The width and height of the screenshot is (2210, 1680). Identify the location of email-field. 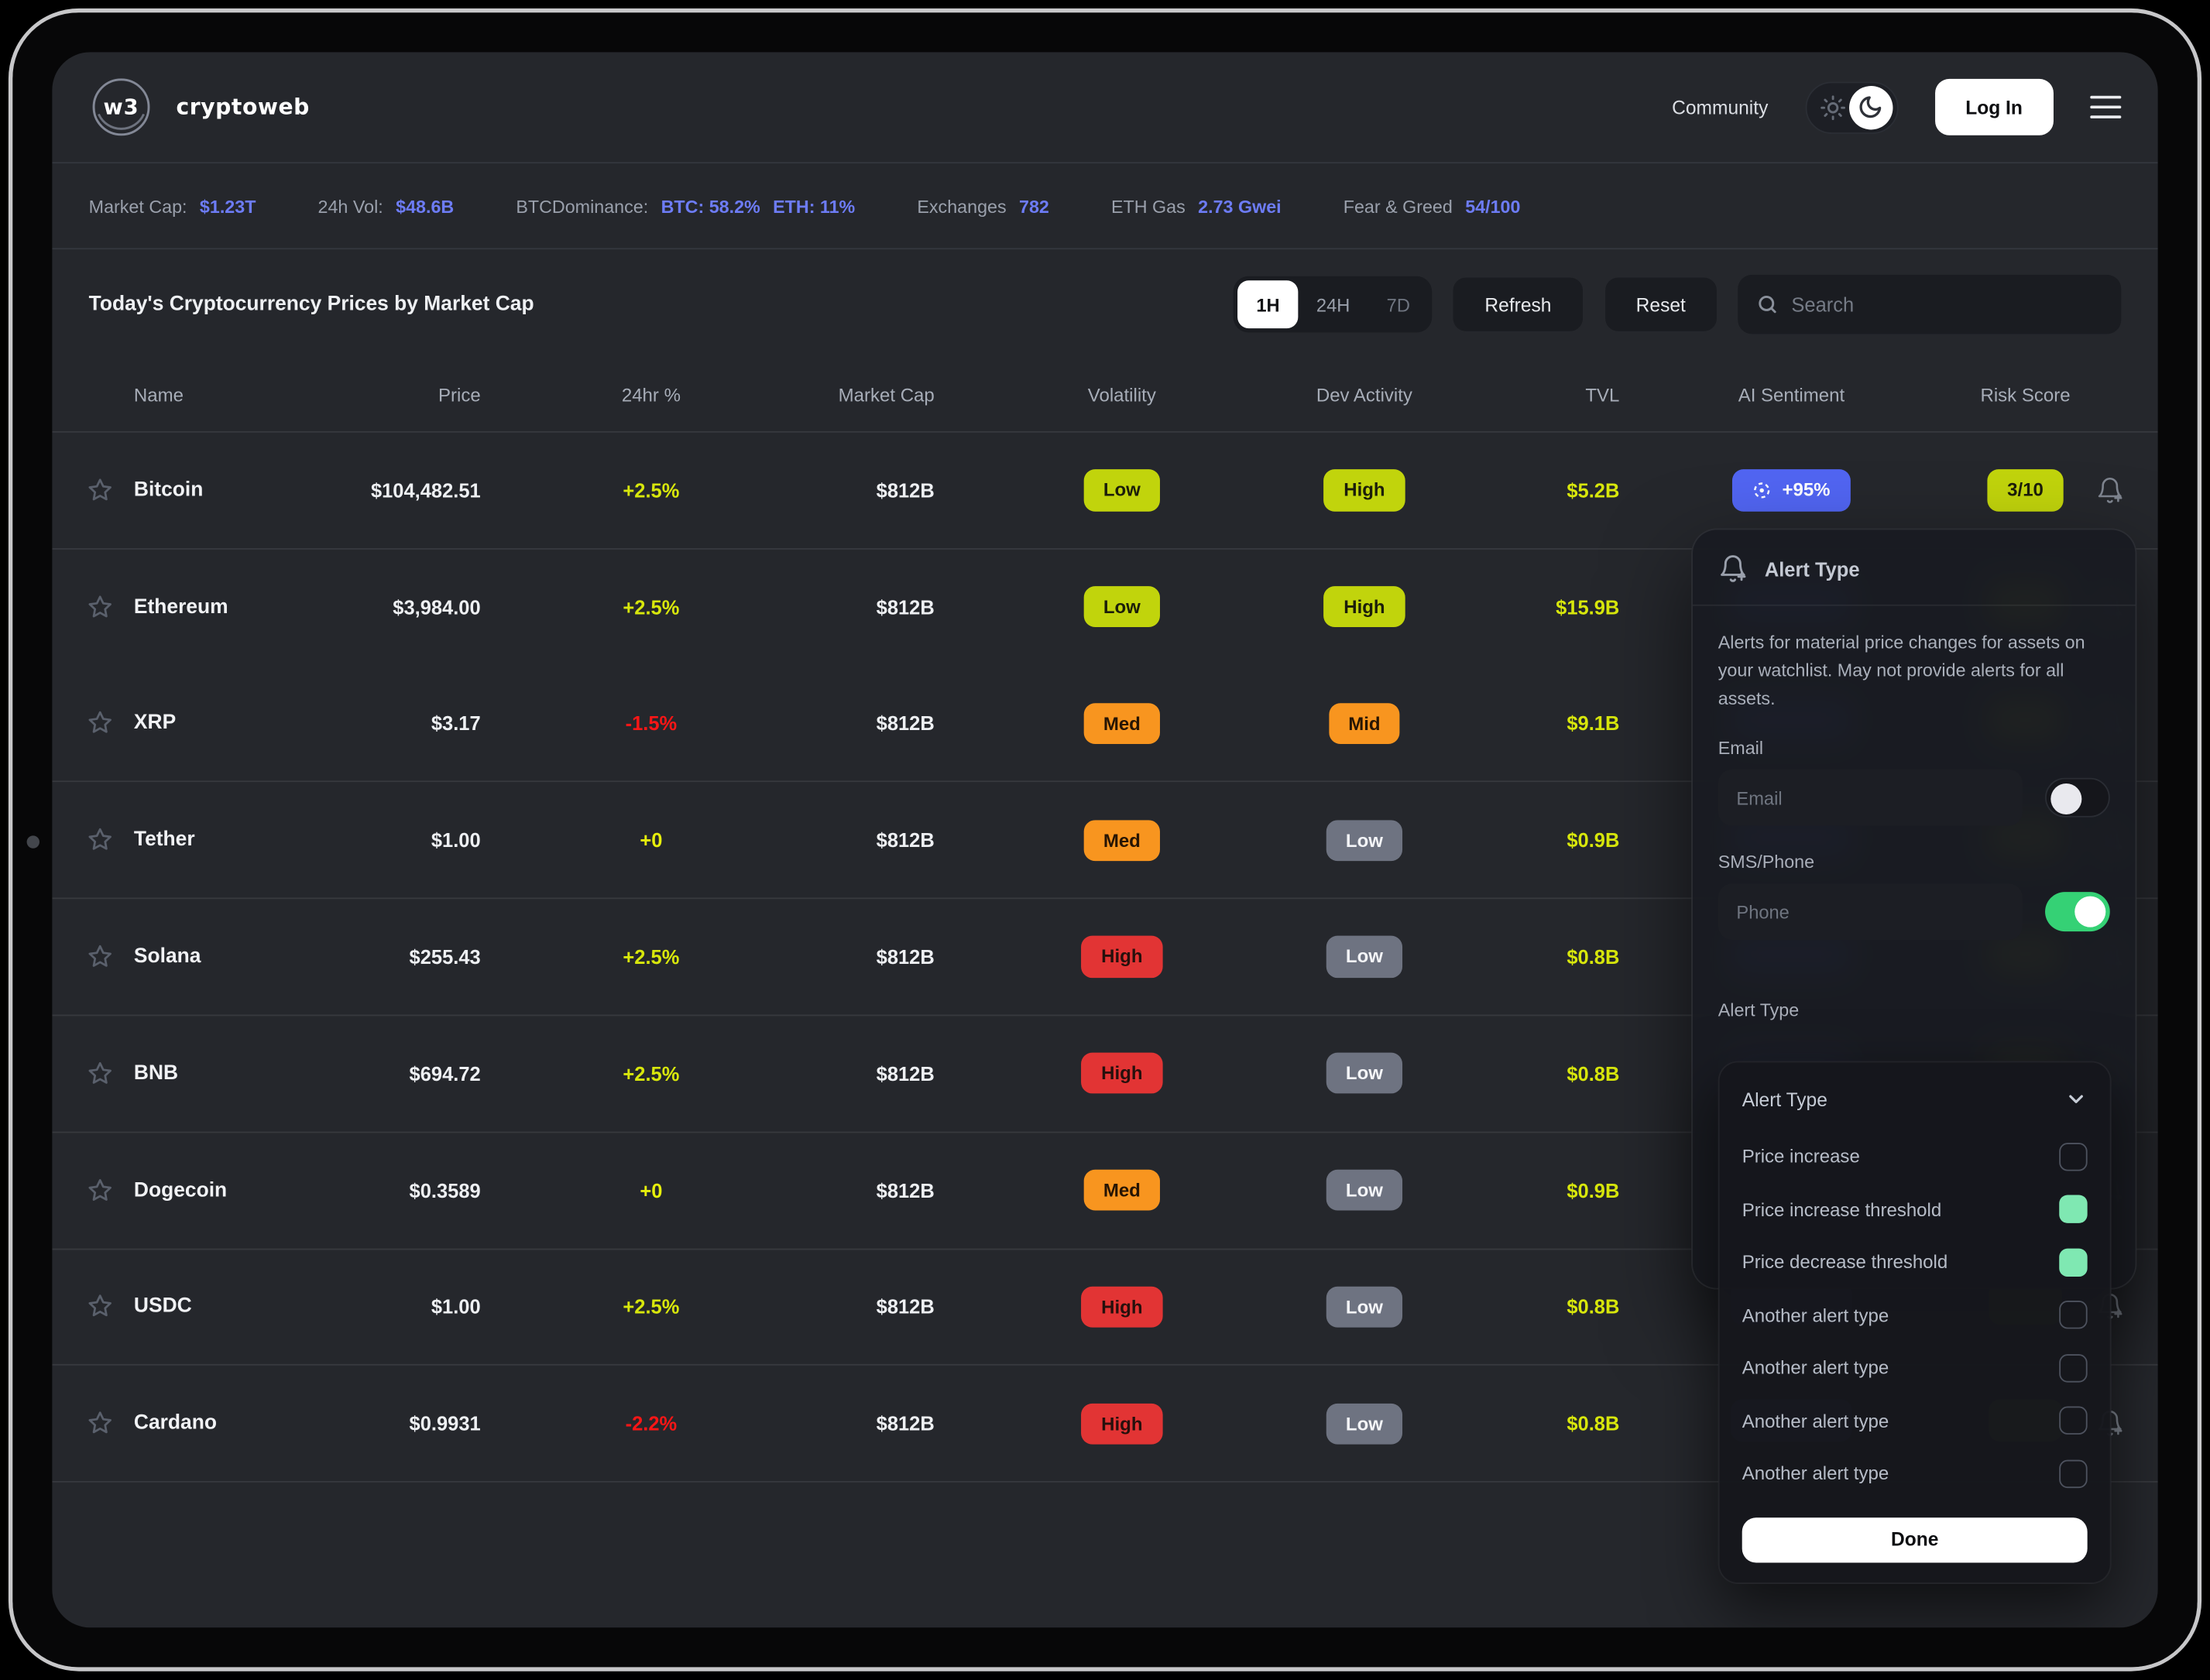
(1870, 799).